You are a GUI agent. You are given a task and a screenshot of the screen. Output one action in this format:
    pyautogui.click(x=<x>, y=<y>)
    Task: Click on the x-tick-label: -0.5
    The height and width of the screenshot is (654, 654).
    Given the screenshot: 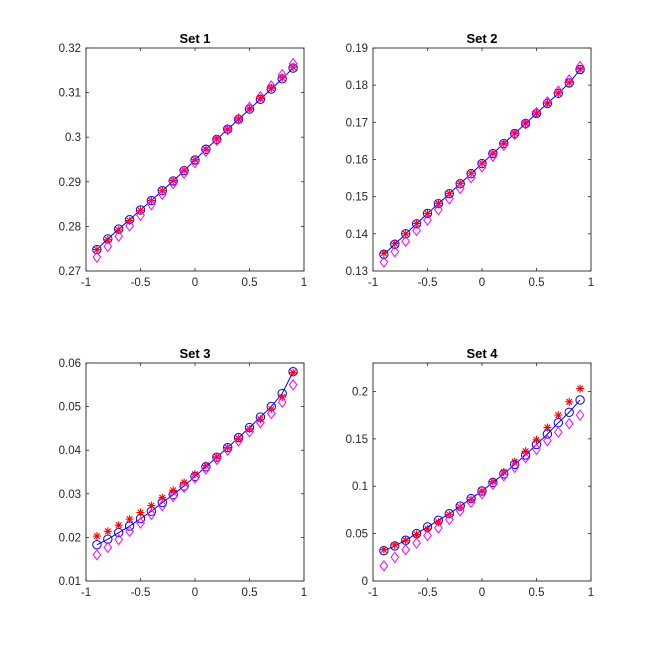 What is the action you would take?
    pyautogui.click(x=141, y=283)
    